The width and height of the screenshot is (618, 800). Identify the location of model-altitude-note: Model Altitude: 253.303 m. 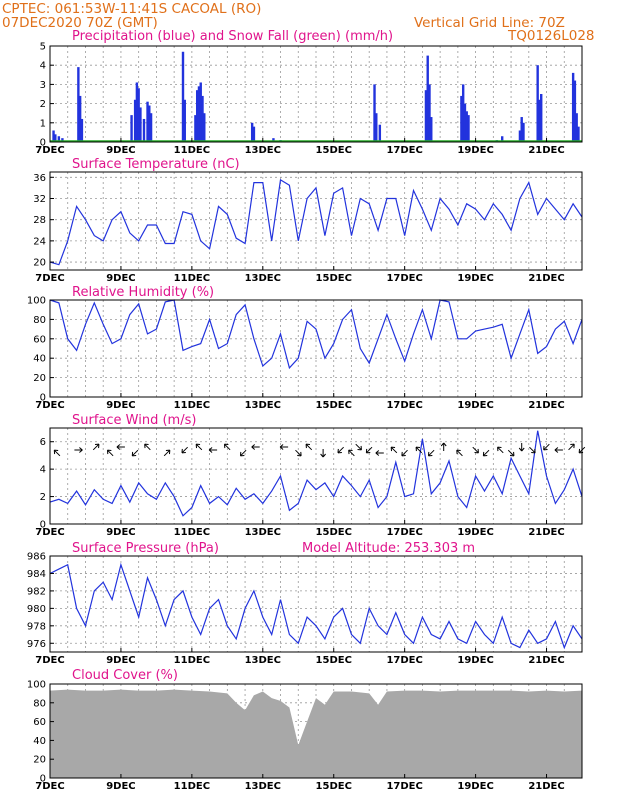
(388, 548).